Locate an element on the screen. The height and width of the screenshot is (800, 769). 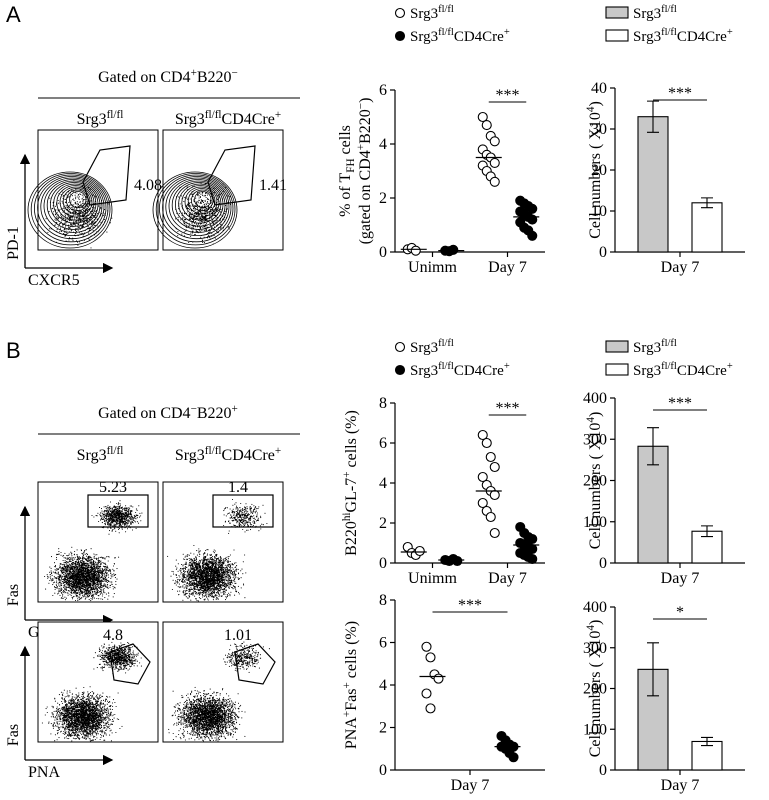
text-segment: Fas is located at coordinates (351, 700).